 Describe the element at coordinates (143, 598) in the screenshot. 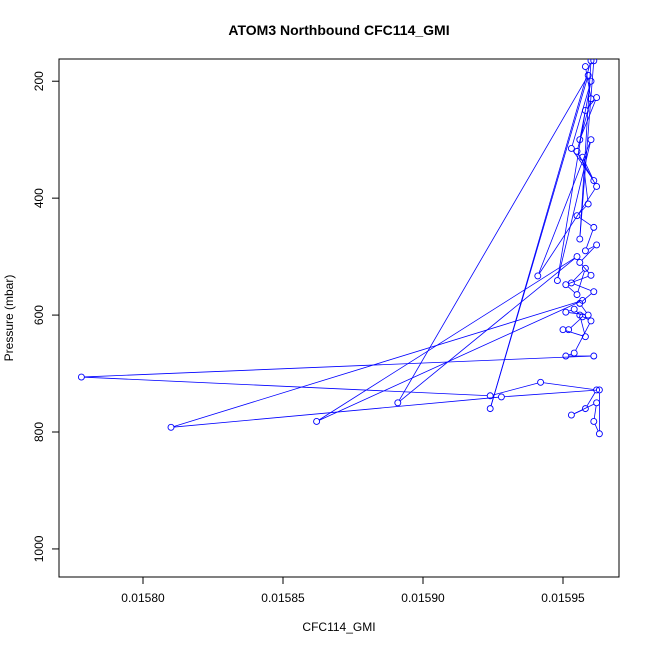

I see `x-tick-label: 0.01580` at that location.